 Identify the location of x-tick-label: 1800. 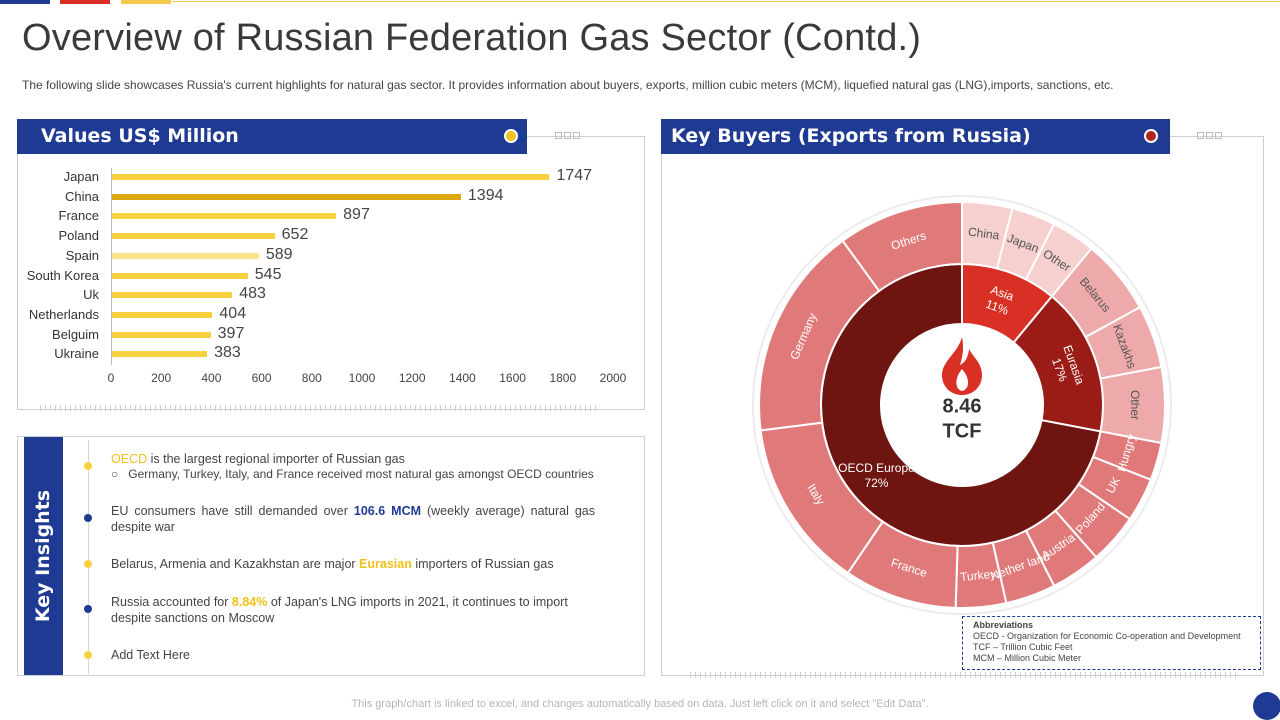
(563, 378).